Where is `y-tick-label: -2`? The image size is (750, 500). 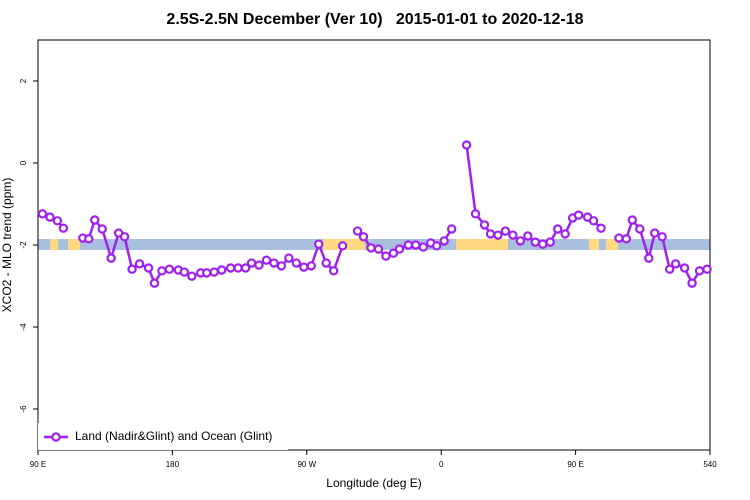
y-tick-label: -2 is located at coordinates (23, 245).